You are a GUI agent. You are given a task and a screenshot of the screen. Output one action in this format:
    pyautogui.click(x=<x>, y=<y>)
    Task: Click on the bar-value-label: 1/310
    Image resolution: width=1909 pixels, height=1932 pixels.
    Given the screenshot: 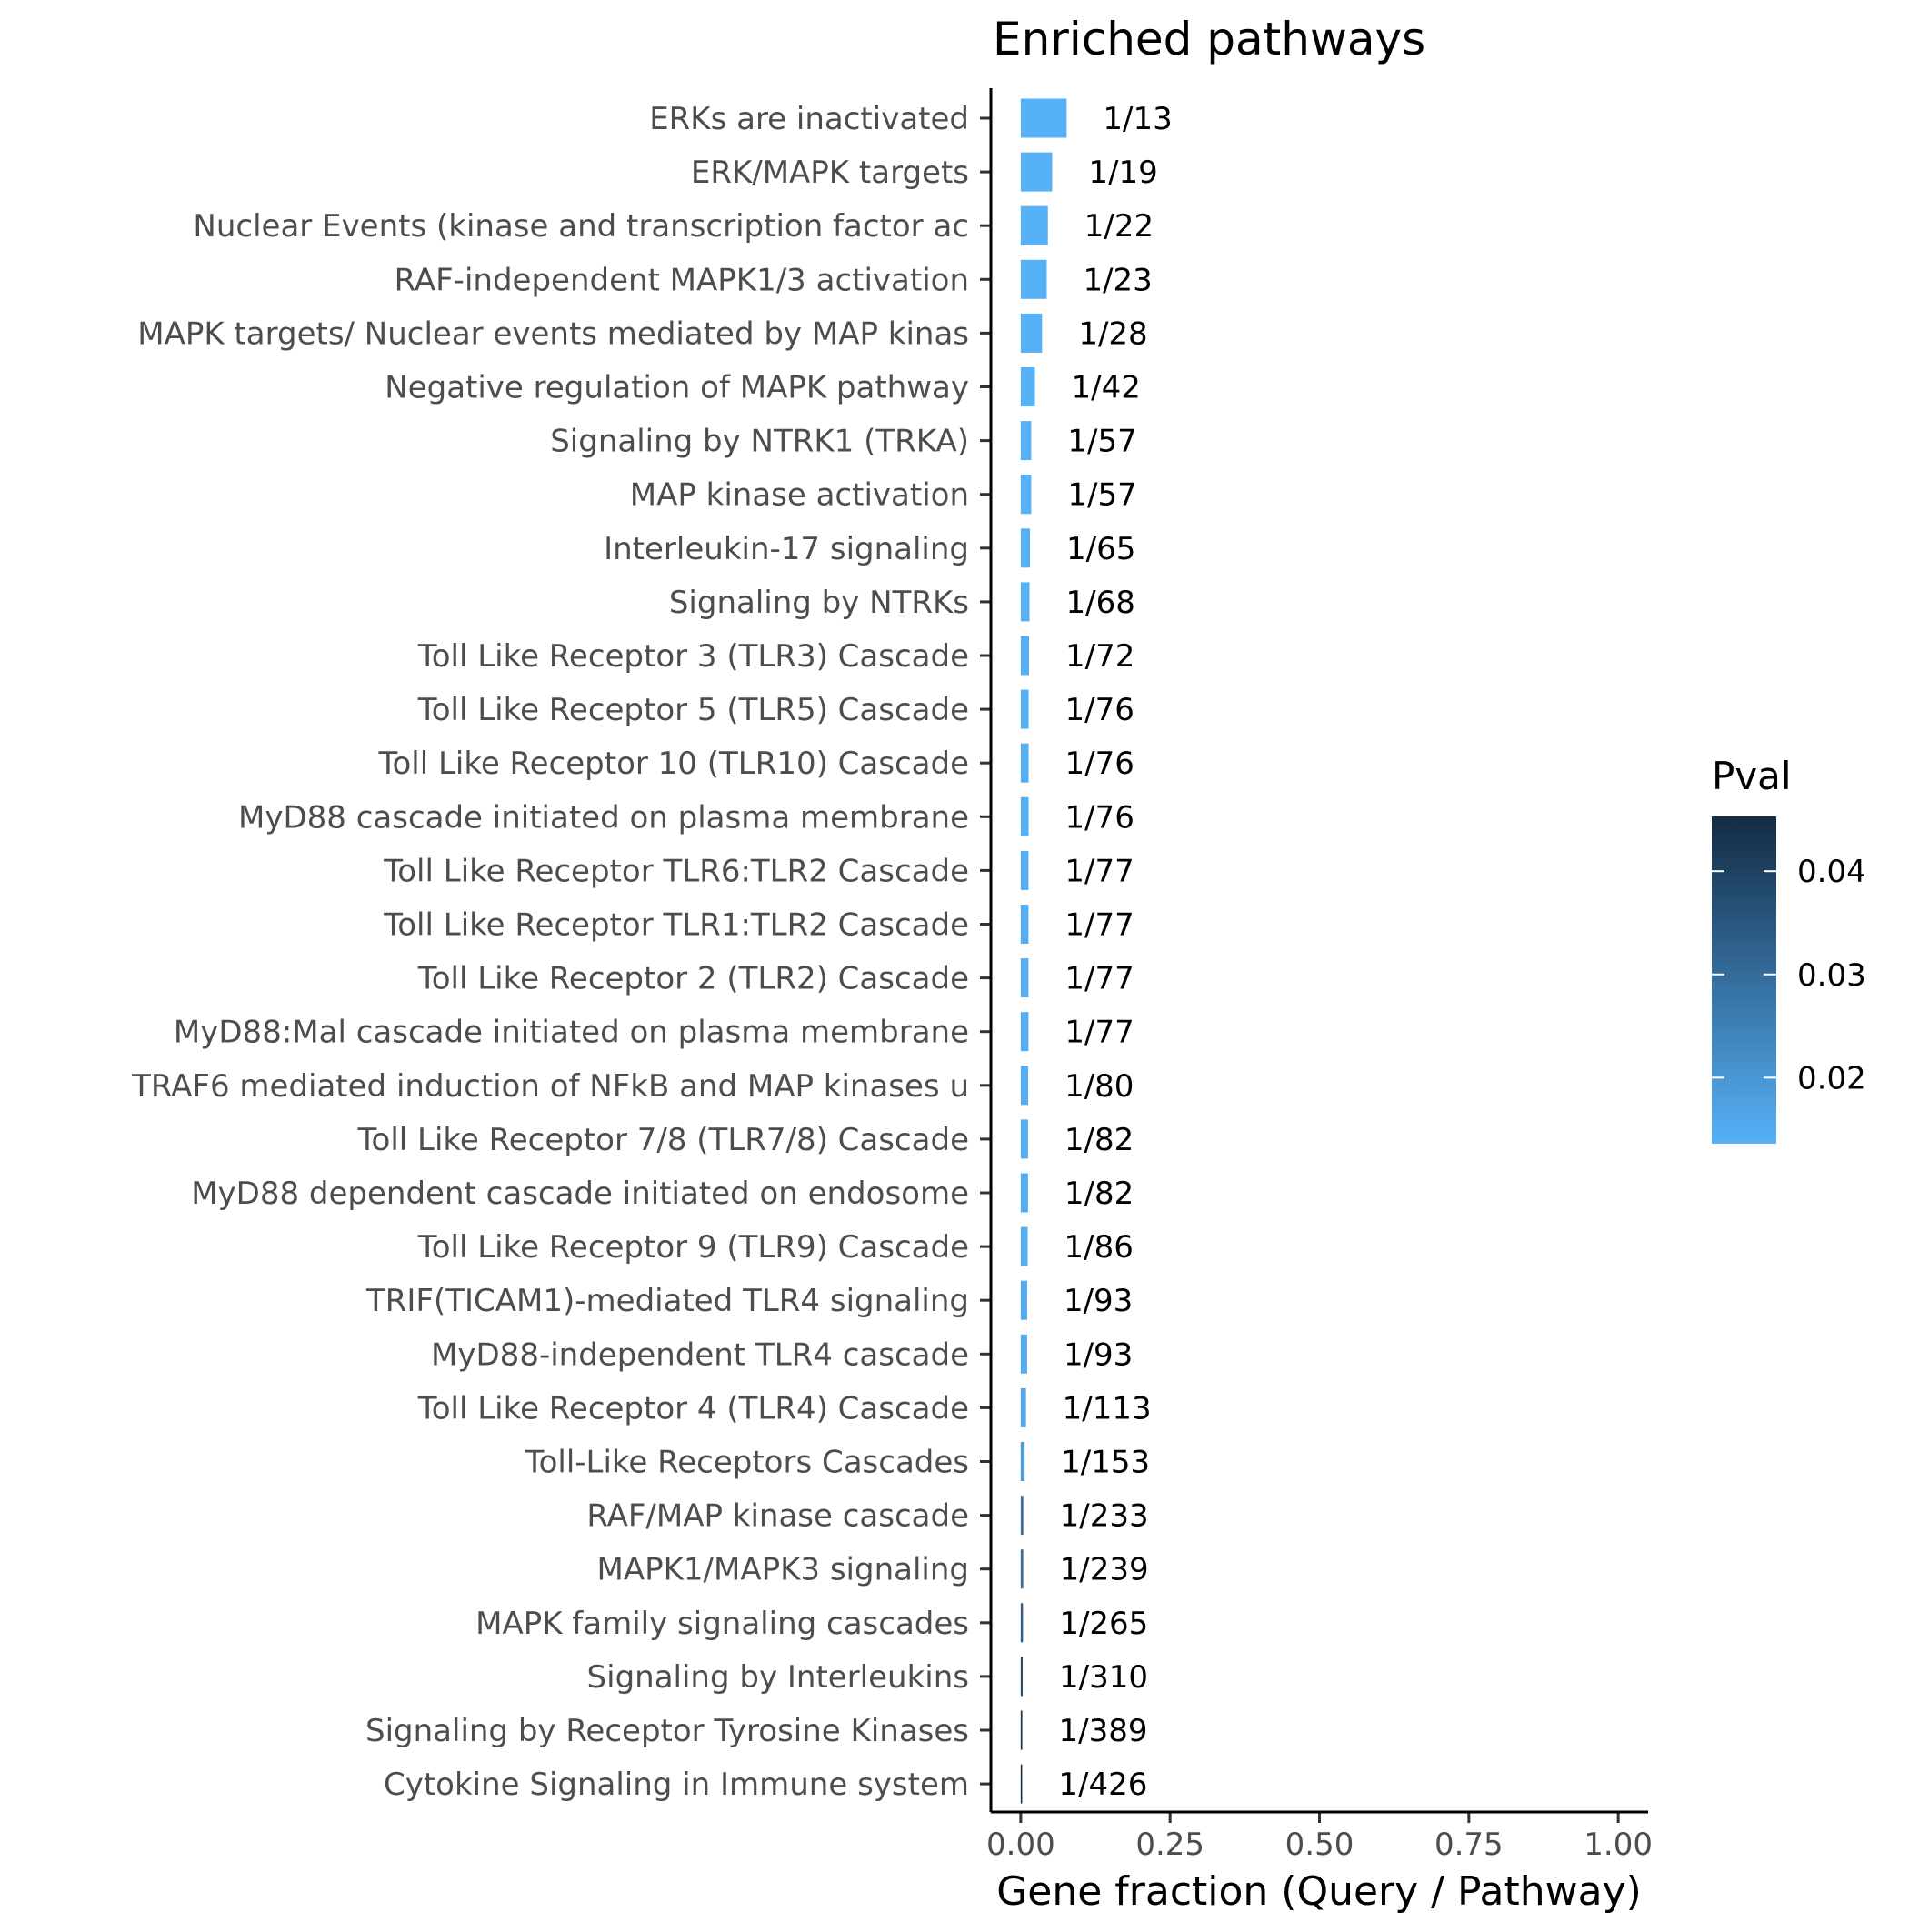 What is the action you would take?
    pyautogui.click(x=1103, y=1677)
    